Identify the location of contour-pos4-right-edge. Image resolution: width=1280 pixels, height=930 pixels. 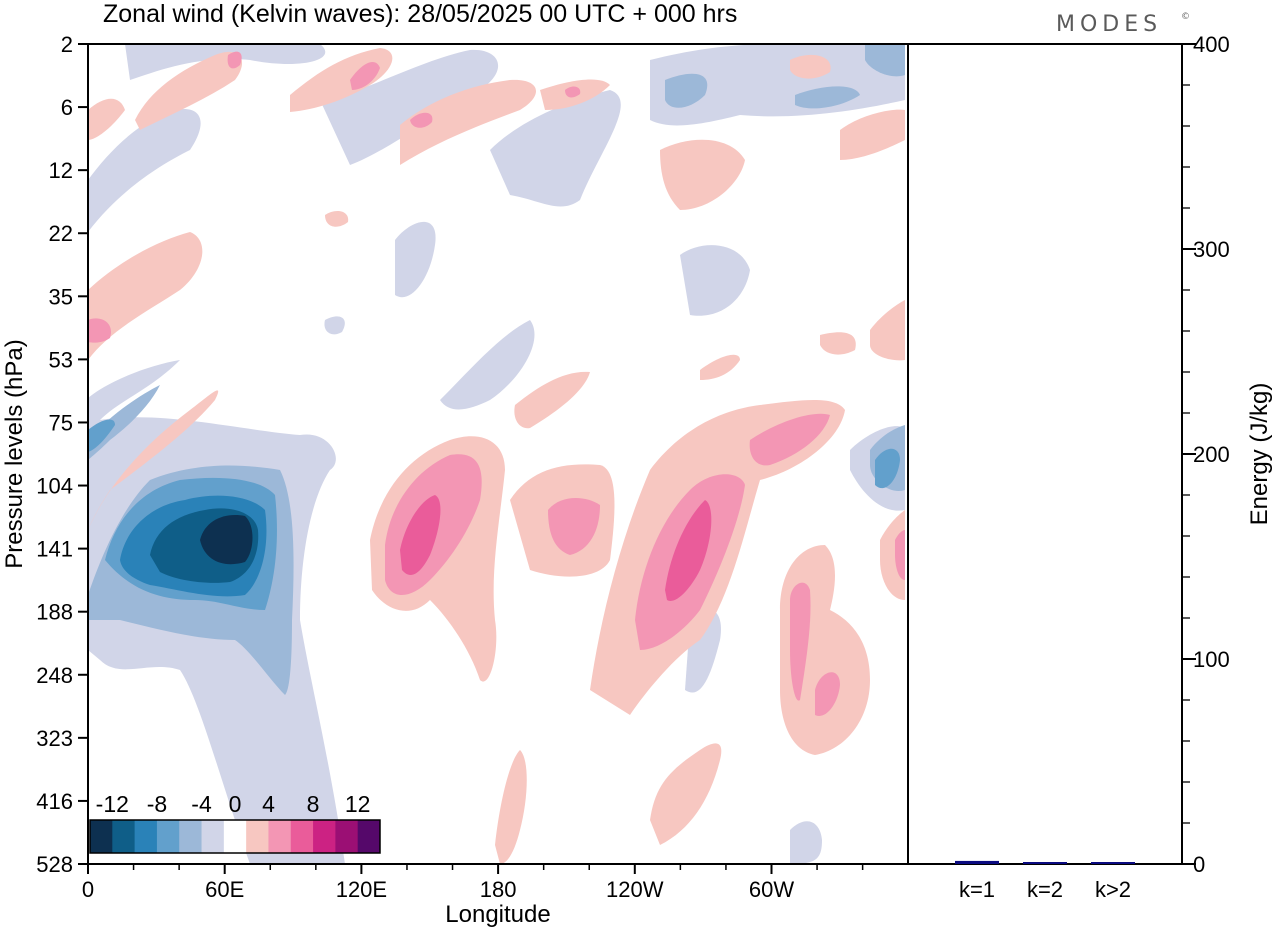
(900, 555).